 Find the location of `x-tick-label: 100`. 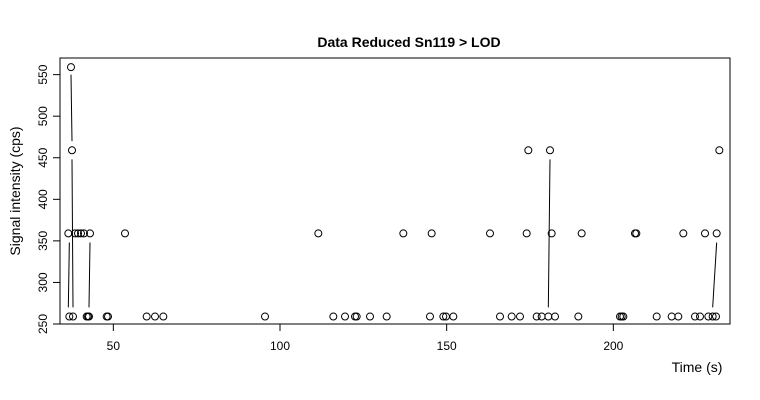

x-tick-label: 100 is located at coordinates (280, 346).